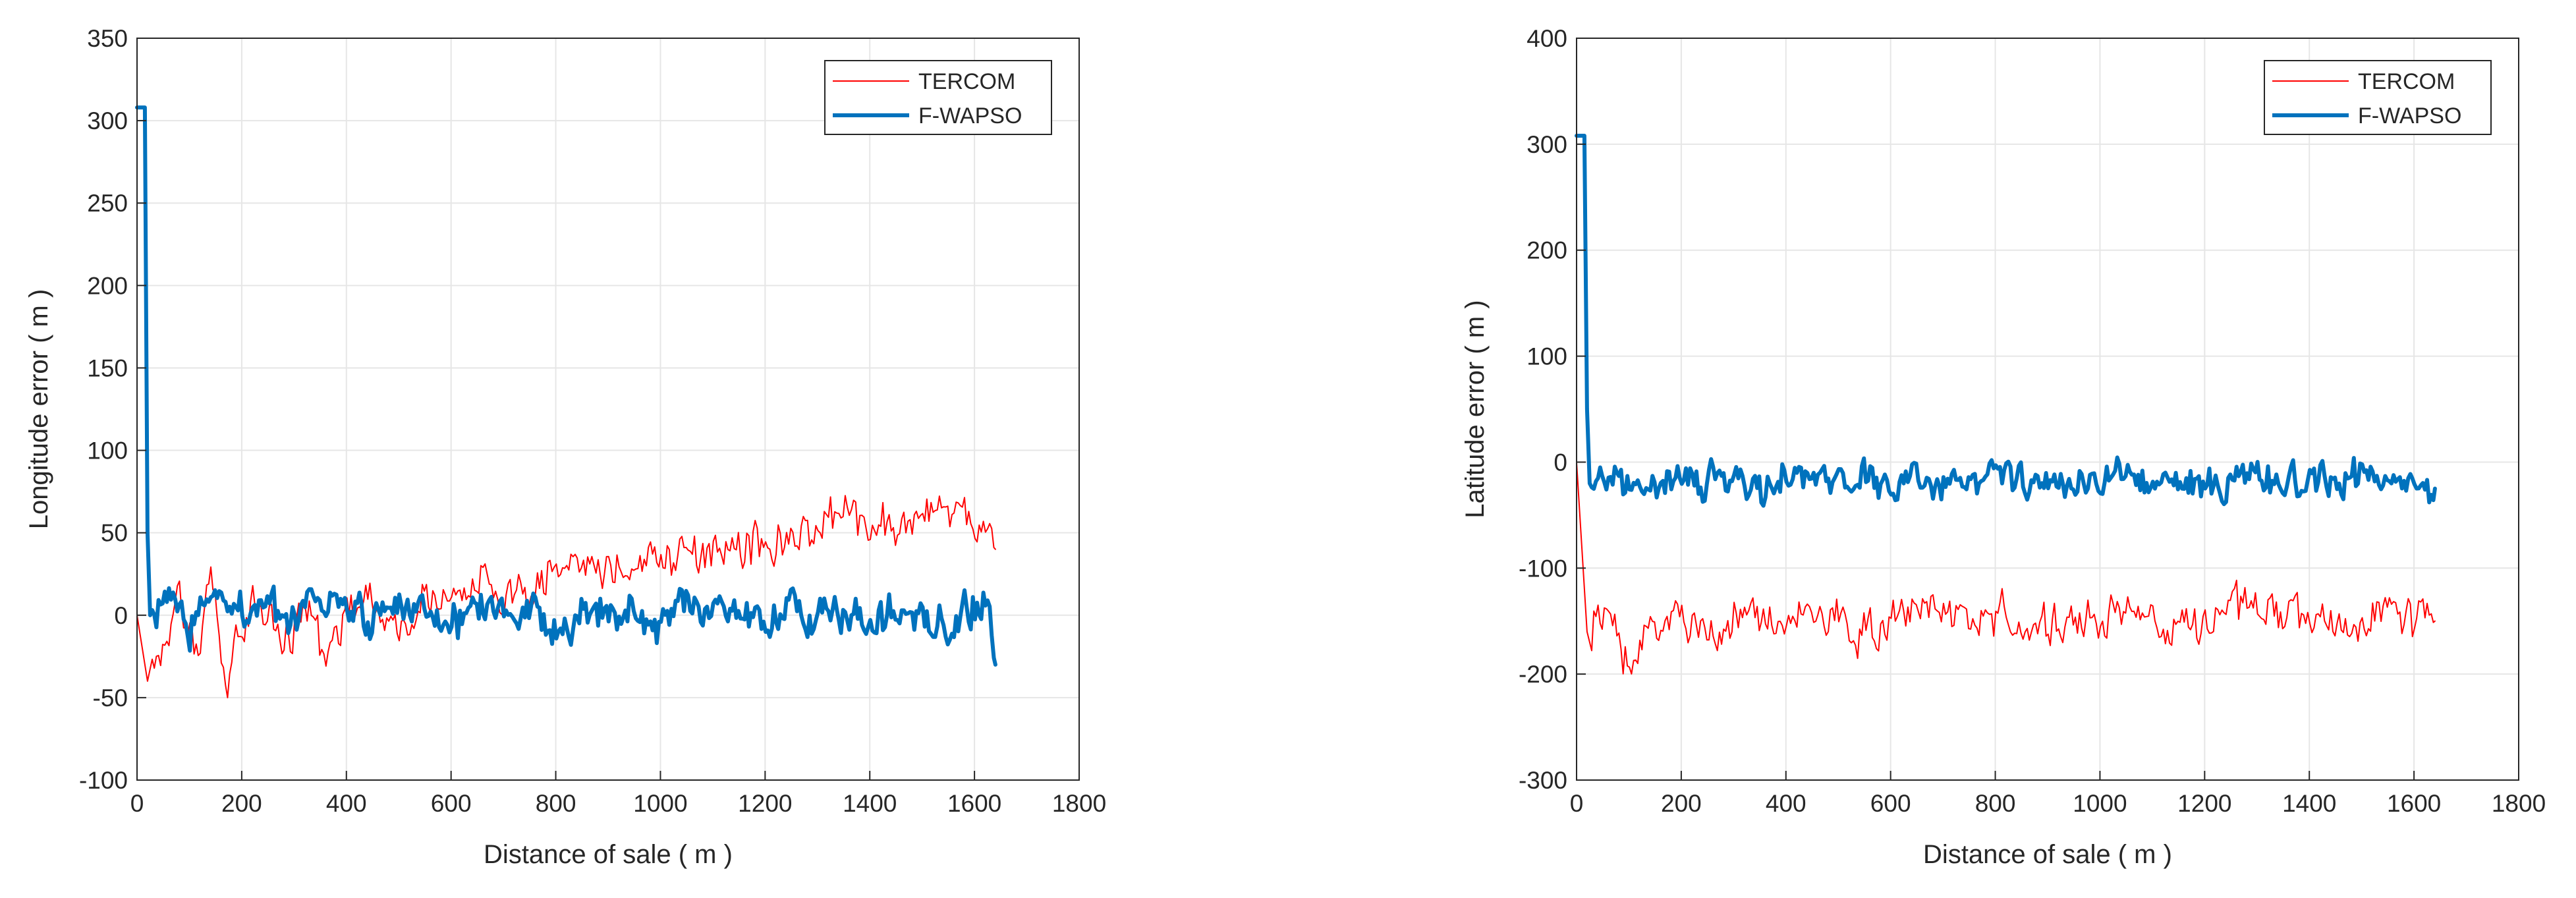  What do you see at coordinates (1546, 38) in the screenshot?
I see `y-tick-label: 400` at bounding box center [1546, 38].